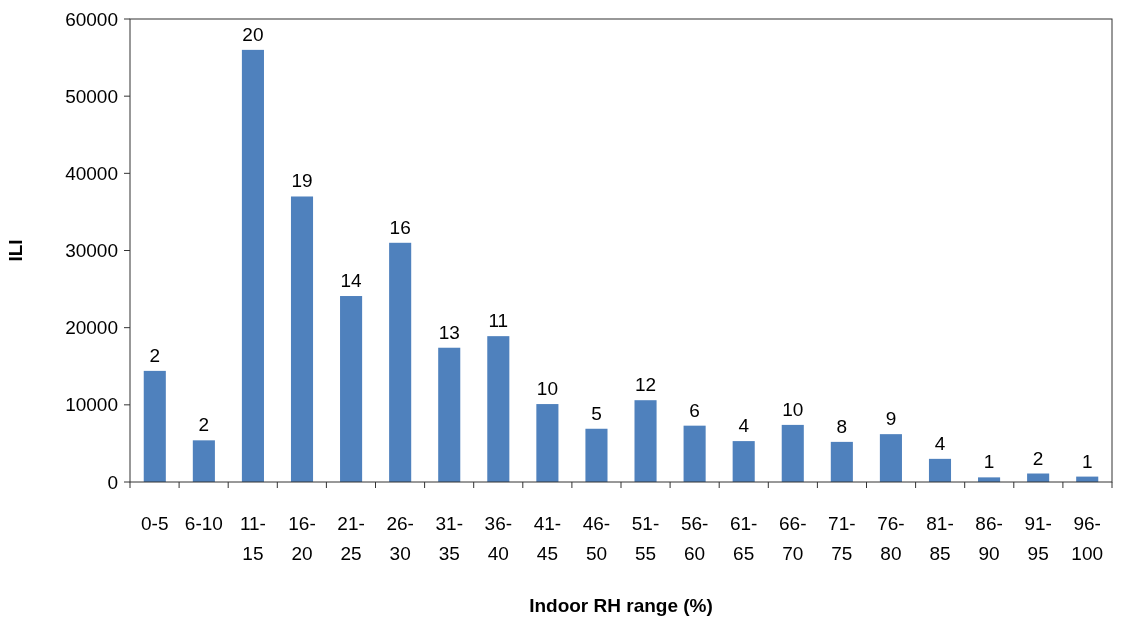 The image size is (1122, 626). Describe the element at coordinates (112, 482) in the screenshot. I see `y-tick-label: 0` at that location.